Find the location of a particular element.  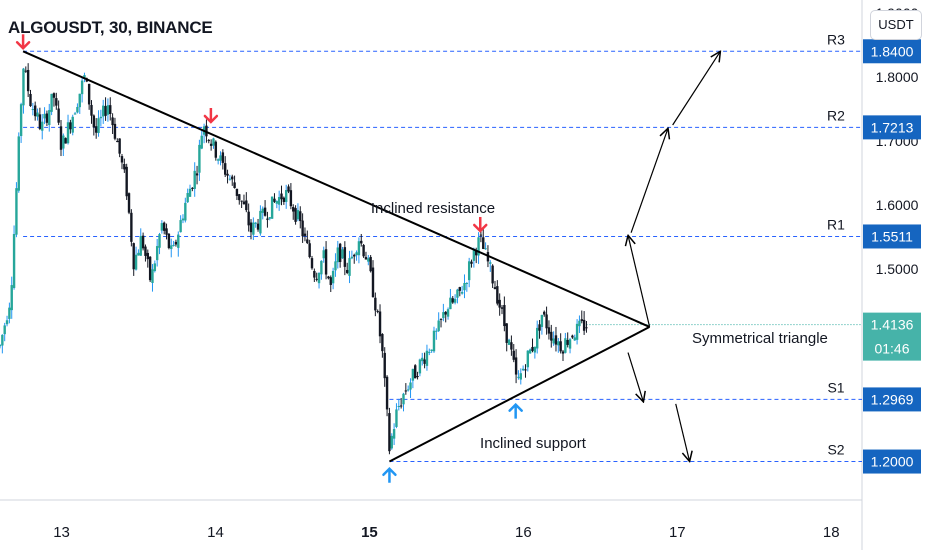

currency-button: USDT is located at coordinates (896, 25).